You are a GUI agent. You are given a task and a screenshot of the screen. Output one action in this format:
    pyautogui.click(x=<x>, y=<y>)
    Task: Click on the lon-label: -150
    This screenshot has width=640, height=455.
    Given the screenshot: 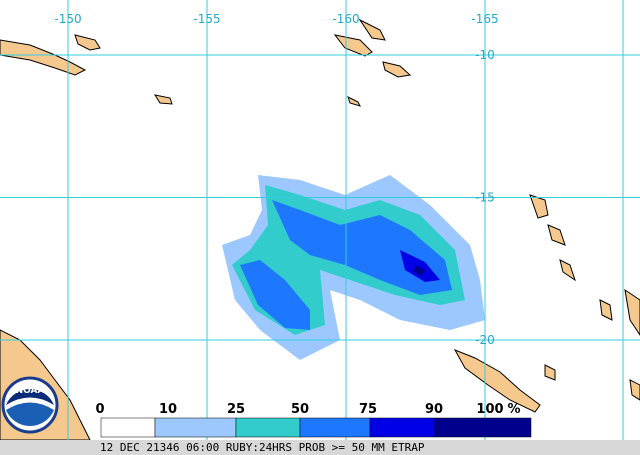 What is the action you would take?
    pyautogui.click(x=67, y=19)
    